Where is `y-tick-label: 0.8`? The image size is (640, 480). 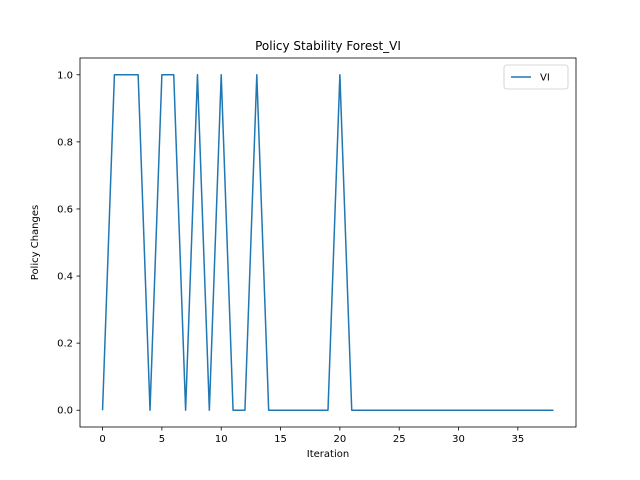
y-tick-label: 0.8 is located at coordinates (65, 142).